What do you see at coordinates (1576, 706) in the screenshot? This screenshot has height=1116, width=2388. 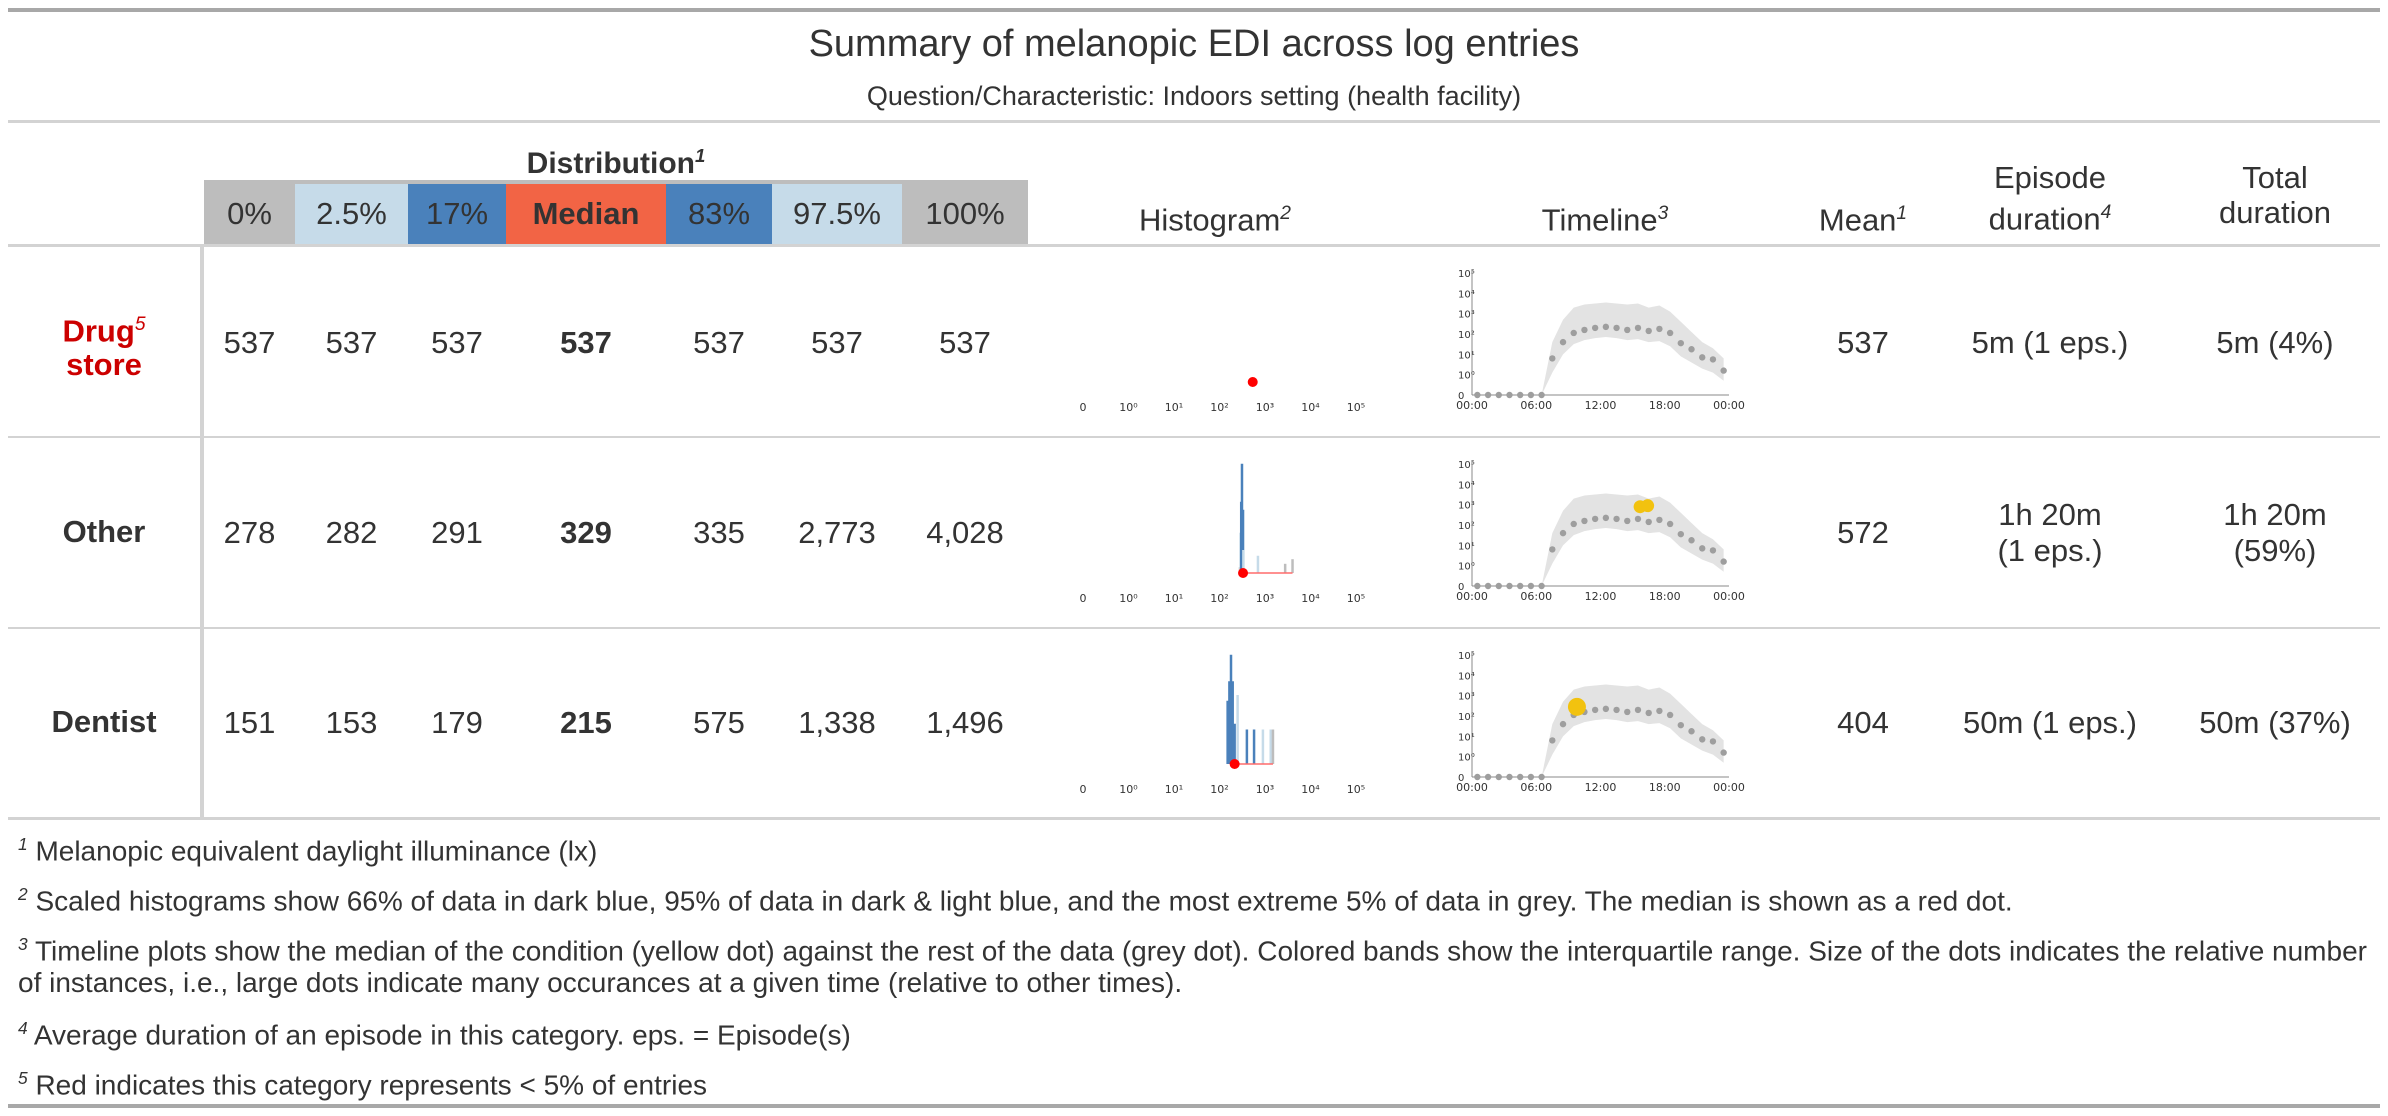 I see `timeline-condition-dot` at bounding box center [1576, 706].